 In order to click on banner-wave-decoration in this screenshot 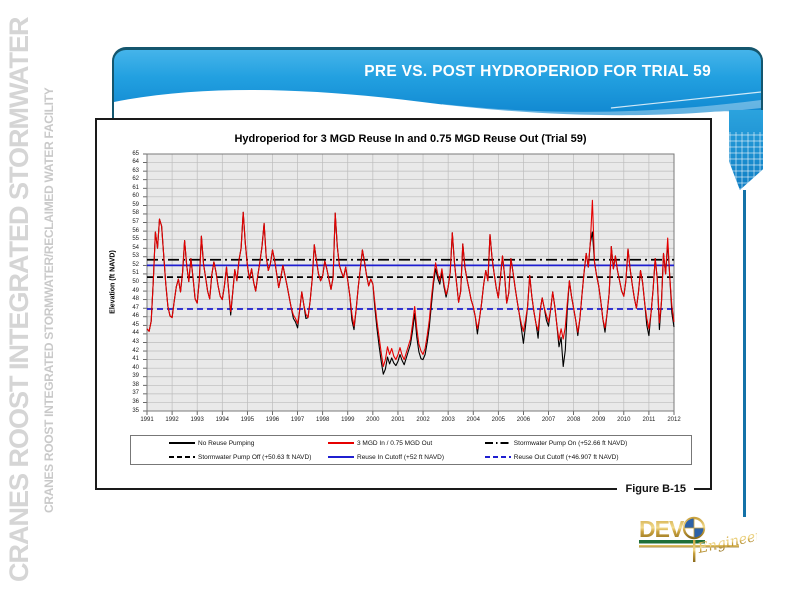, I will do `click(437, 104)`.